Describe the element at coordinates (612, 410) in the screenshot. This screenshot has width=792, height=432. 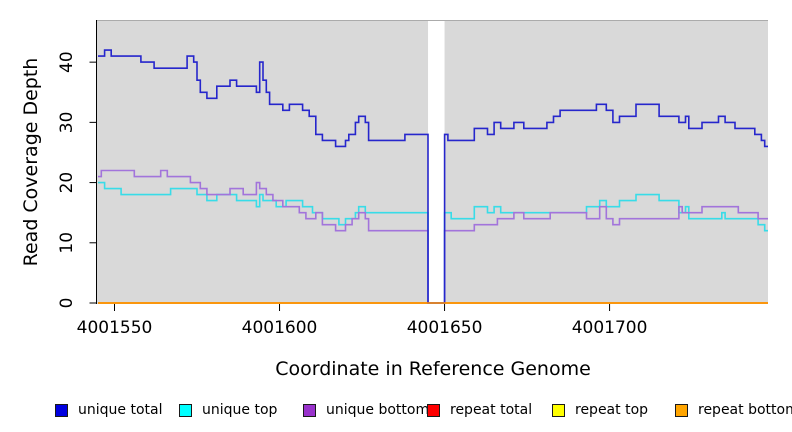
I see `legend-label: repeat top` at that location.